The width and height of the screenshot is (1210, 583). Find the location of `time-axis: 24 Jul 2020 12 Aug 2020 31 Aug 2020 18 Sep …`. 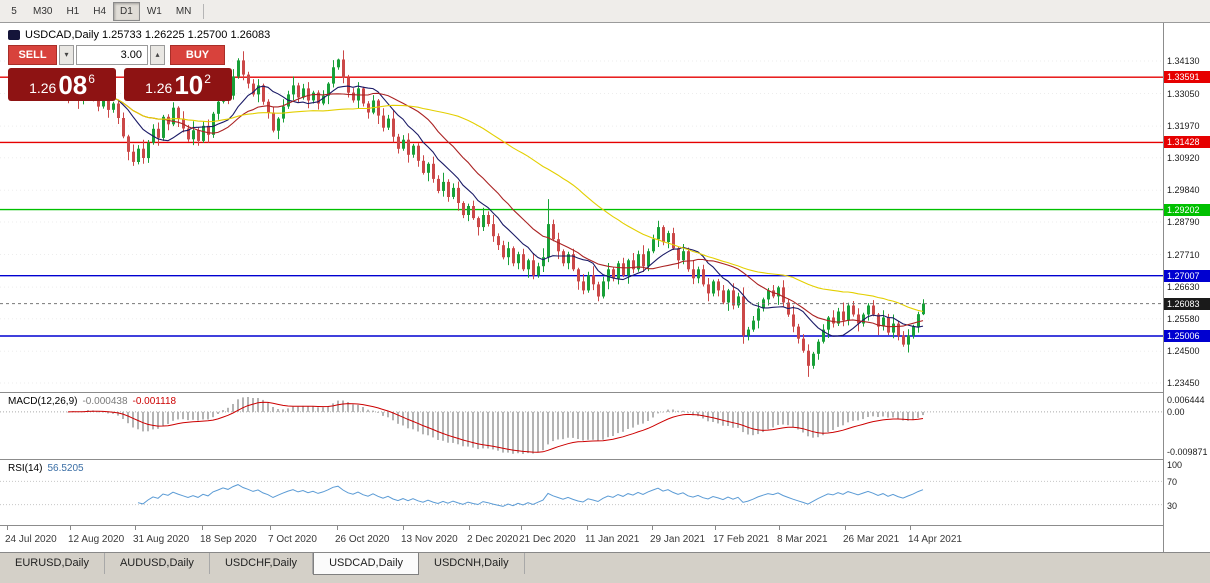

time-axis: 24 Jul 2020 12 Aug 2020 31 Aug 2020 18 Sep … is located at coordinates (581, 539).